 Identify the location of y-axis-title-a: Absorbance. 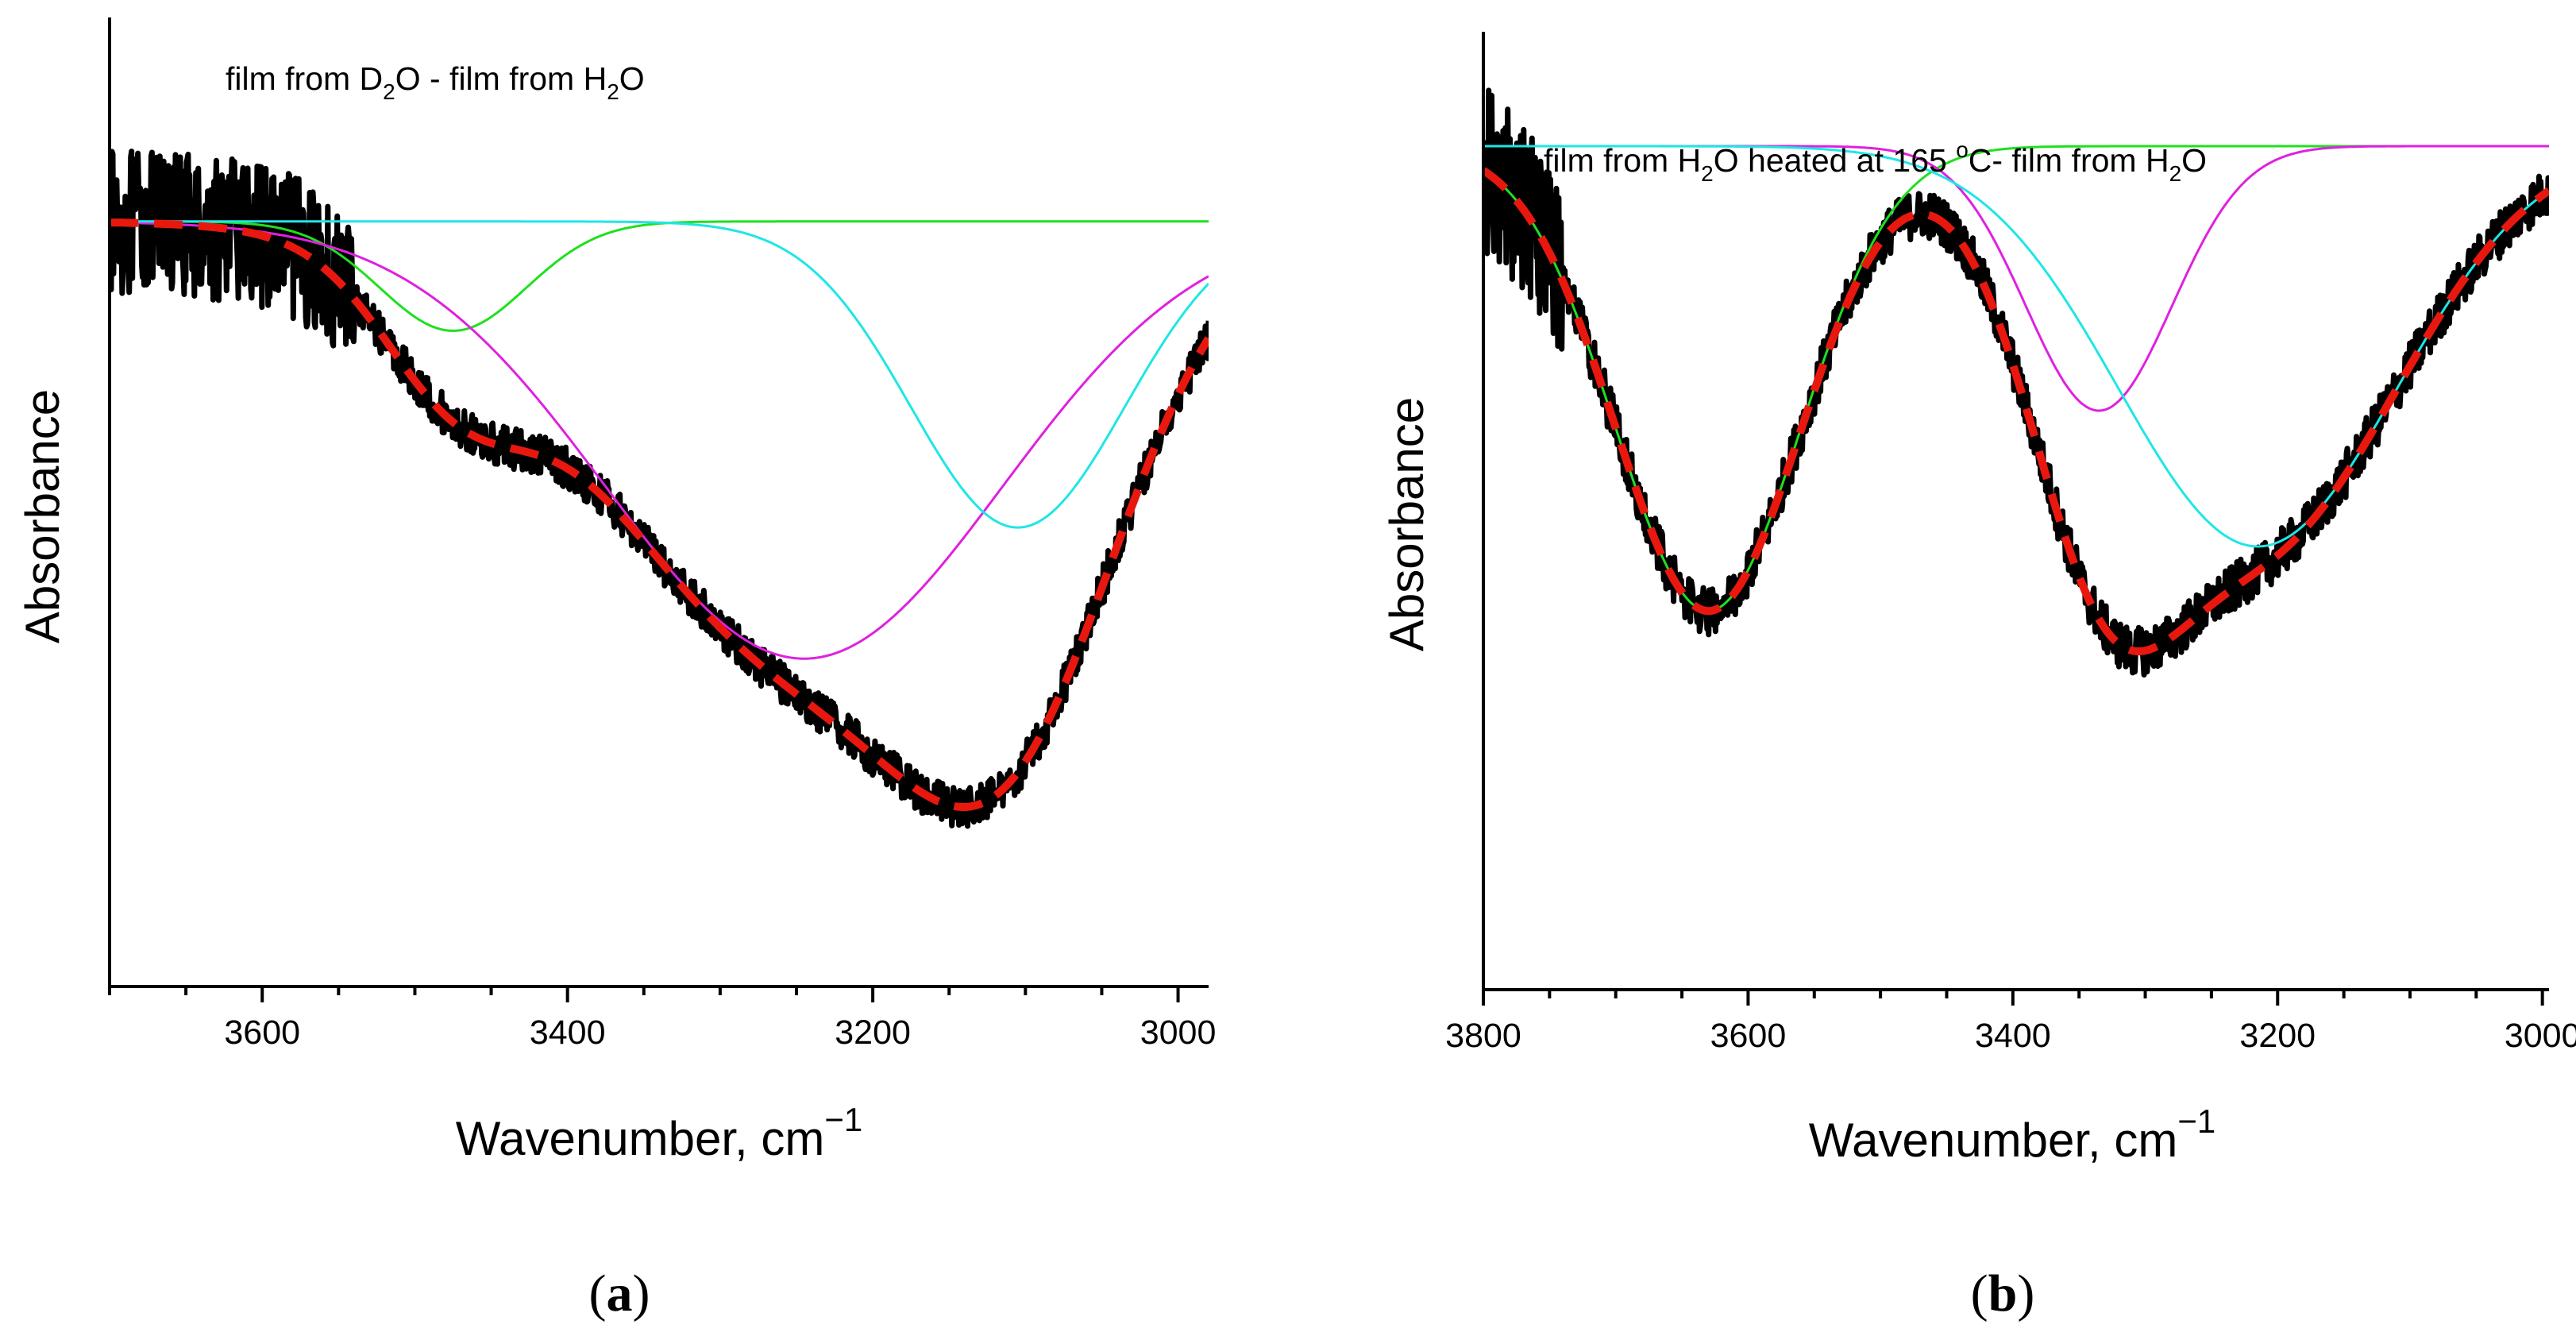
(42, 516).